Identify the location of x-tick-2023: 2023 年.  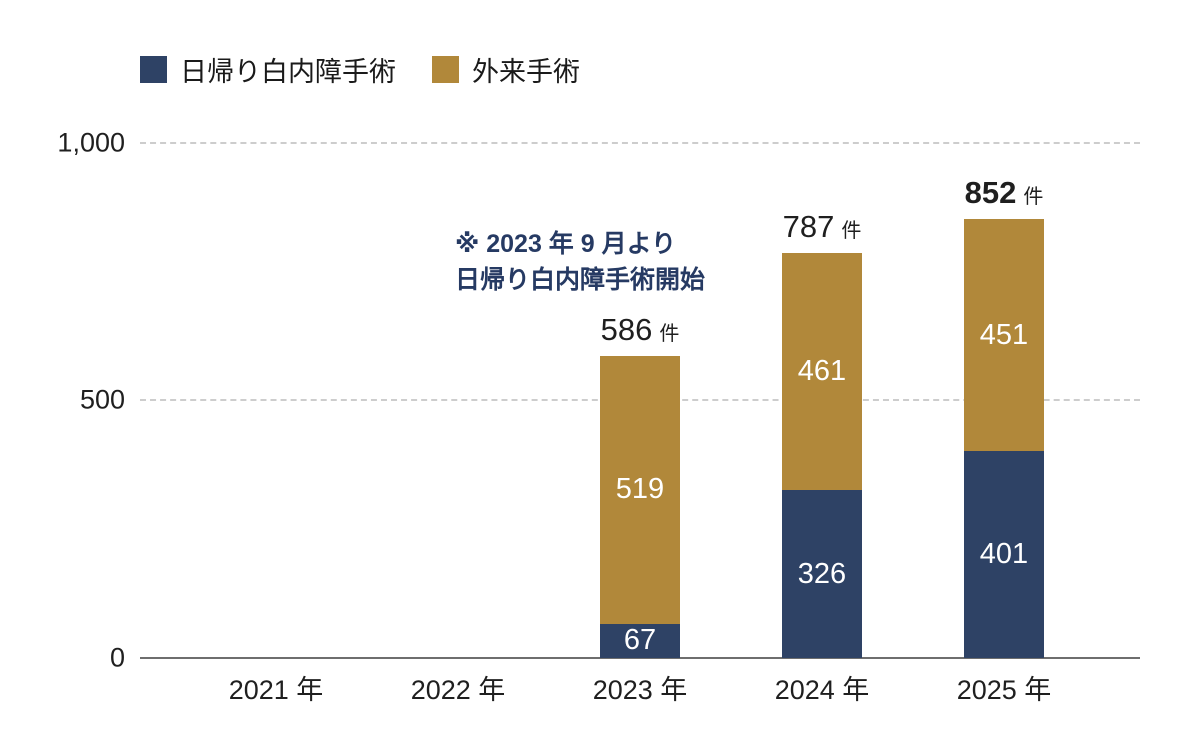
(640, 690).